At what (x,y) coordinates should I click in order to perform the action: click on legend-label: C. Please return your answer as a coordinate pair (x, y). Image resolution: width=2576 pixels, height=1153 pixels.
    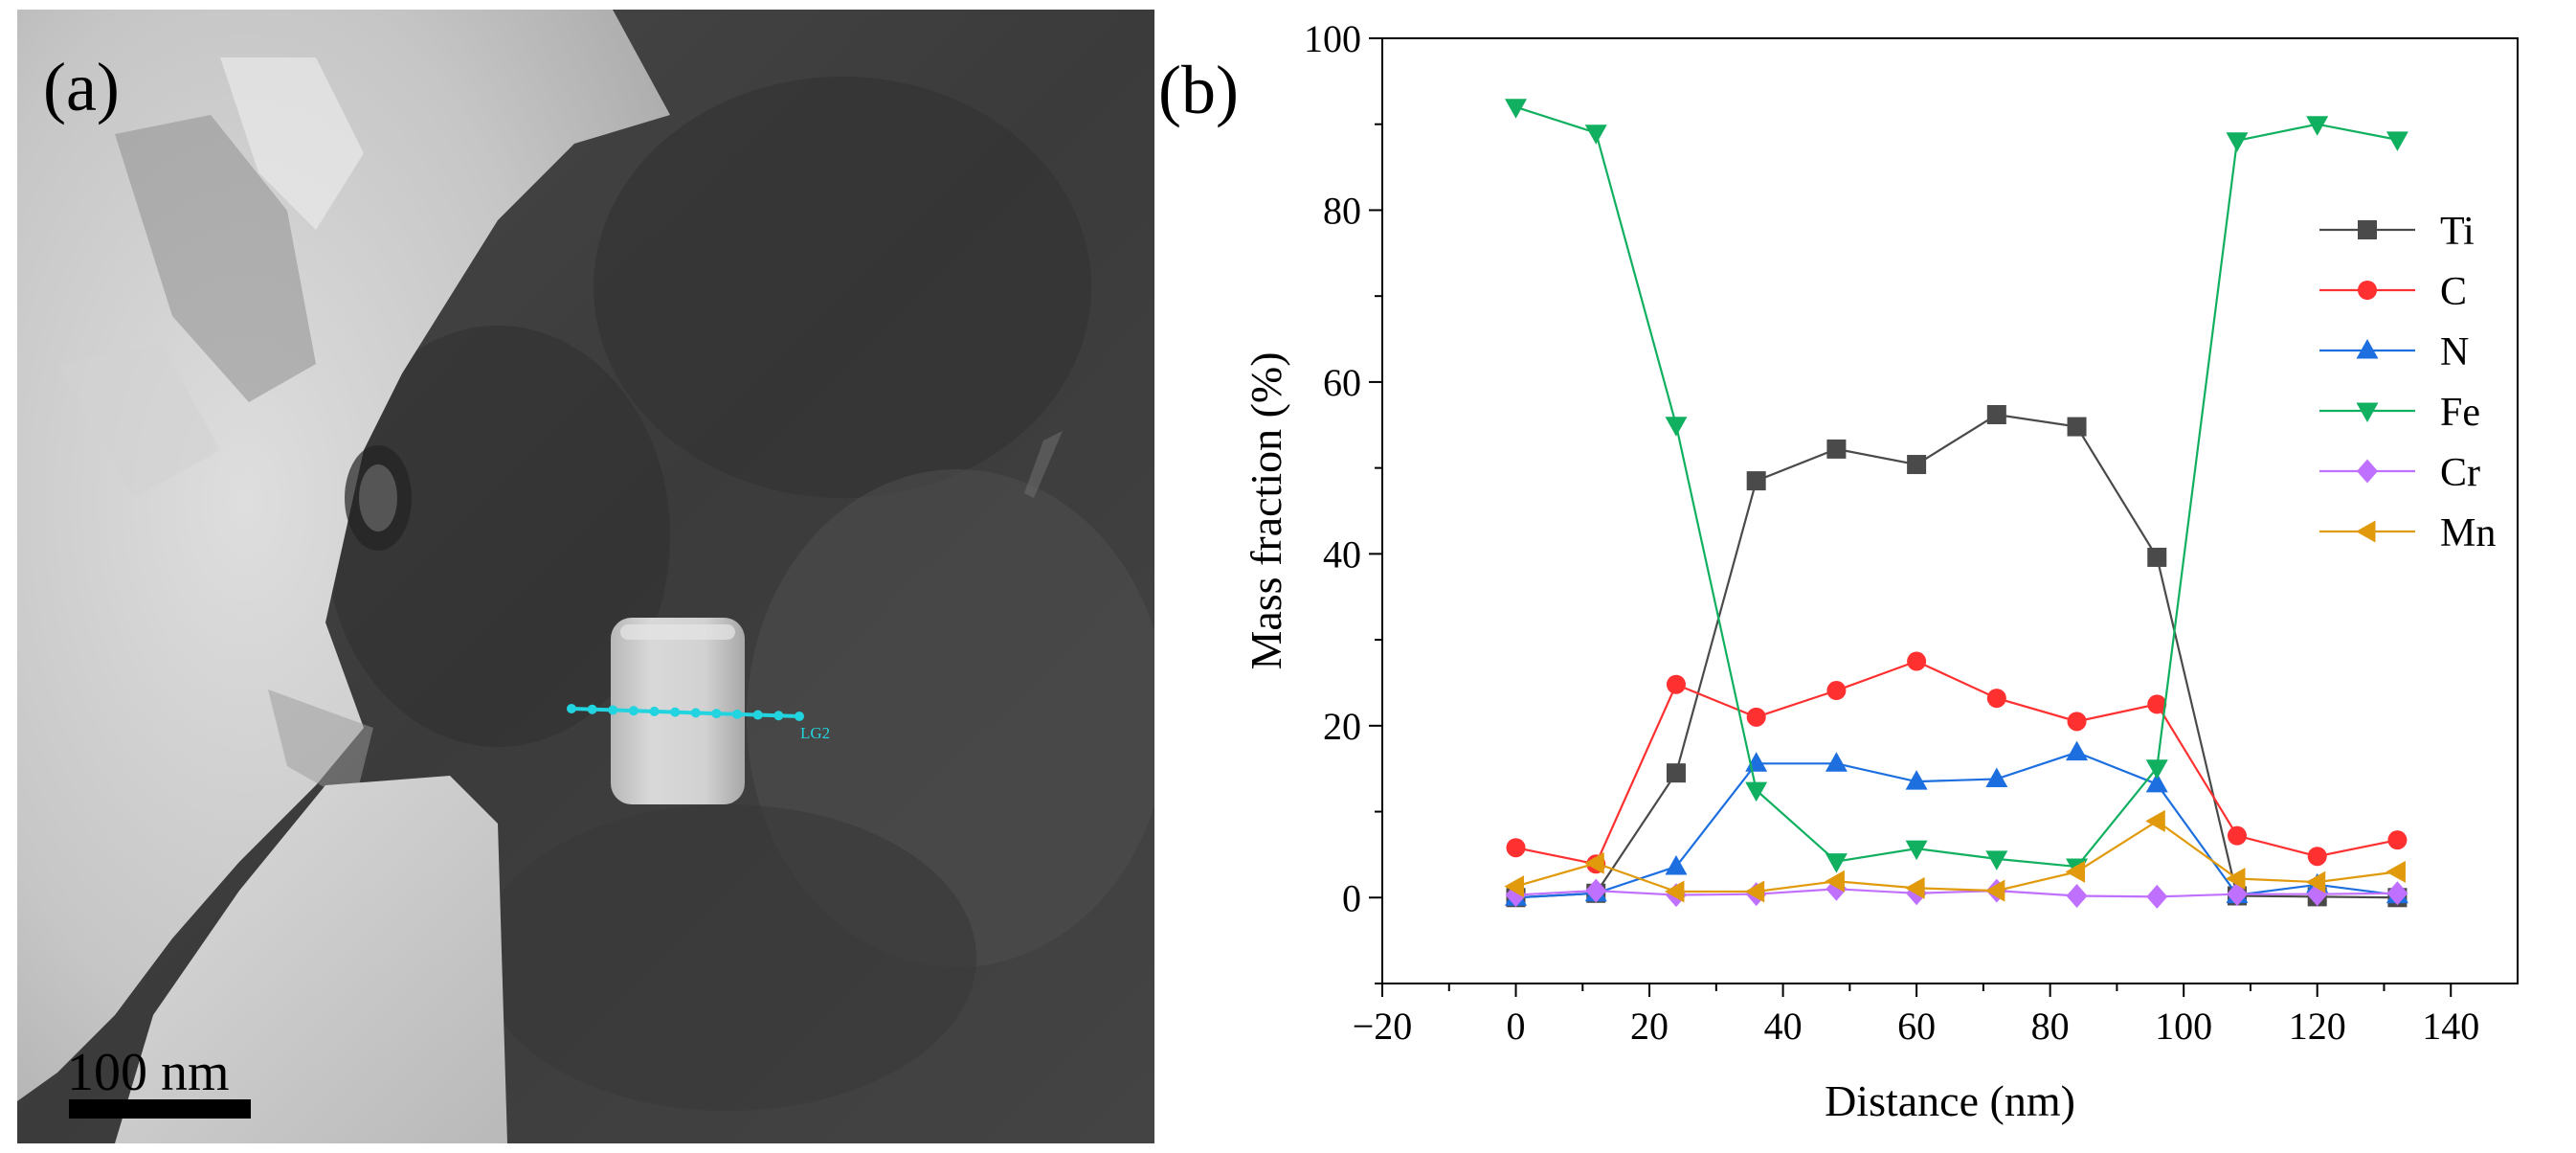
    Looking at the image, I should click on (2453, 292).